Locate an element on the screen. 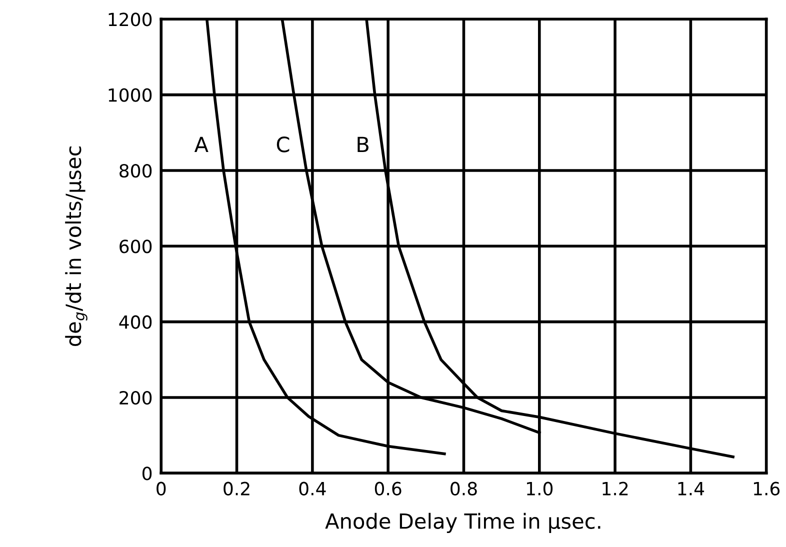  y-tick-label: 400 is located at coordinates (135, 322).